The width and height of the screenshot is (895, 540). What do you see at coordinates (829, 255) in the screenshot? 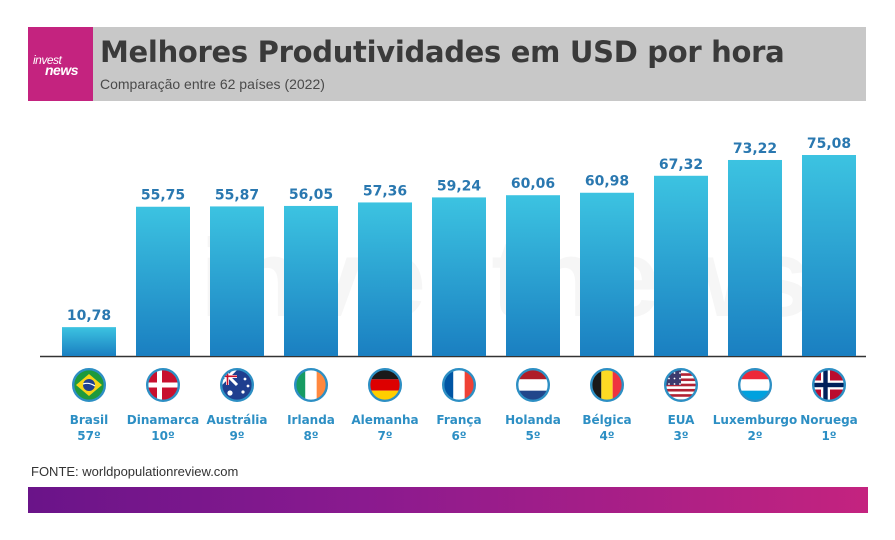
I see `bar-noruega` at bounding box center [829, 255].